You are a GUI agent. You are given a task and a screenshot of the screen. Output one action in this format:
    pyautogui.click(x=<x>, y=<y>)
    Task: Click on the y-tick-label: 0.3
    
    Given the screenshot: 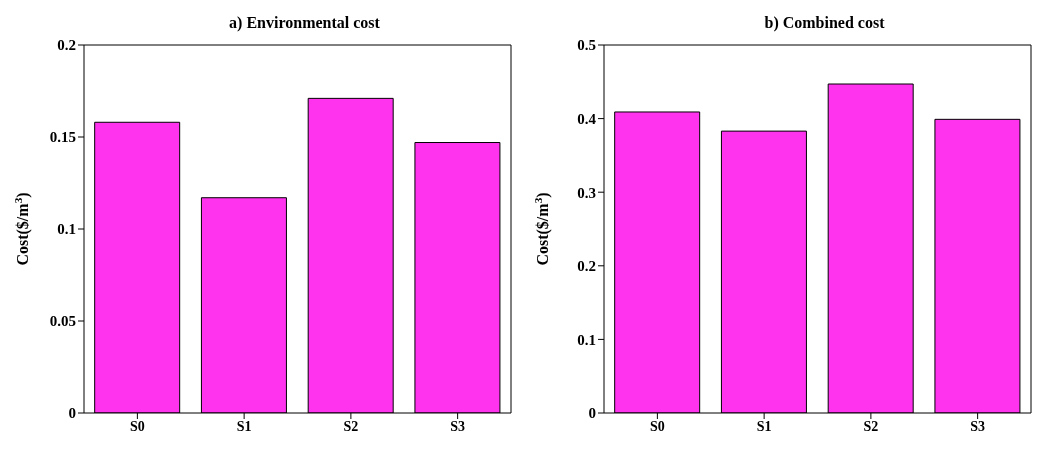 What is the action you would take?
    pyautogui.click(x=586, y=192)
    